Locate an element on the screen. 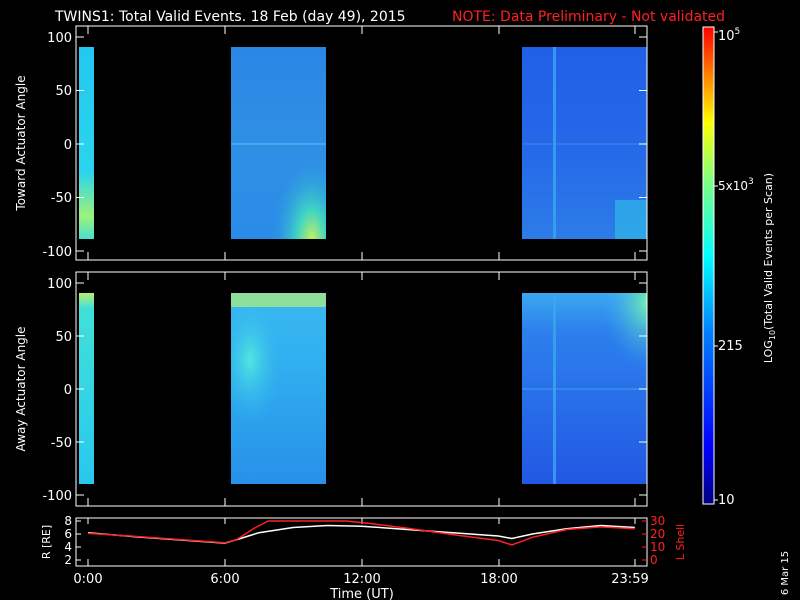 The image size is (800, 600). toward-ytick-label: 50 is located at coordinates (63, 91).